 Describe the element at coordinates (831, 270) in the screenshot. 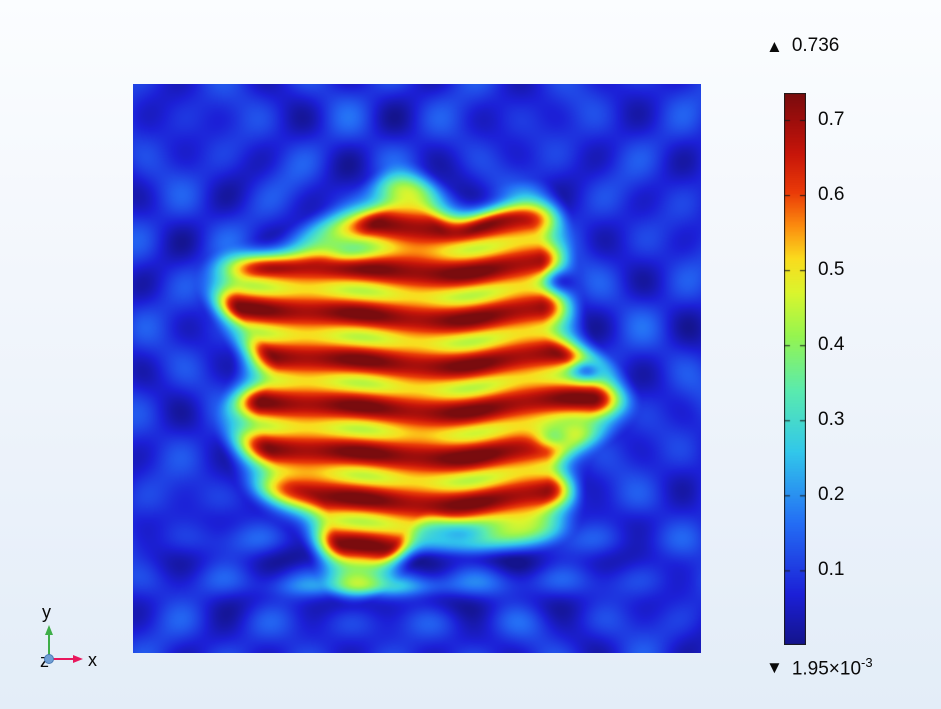

I see `colorbar-tick-label: 0.5` at that location.